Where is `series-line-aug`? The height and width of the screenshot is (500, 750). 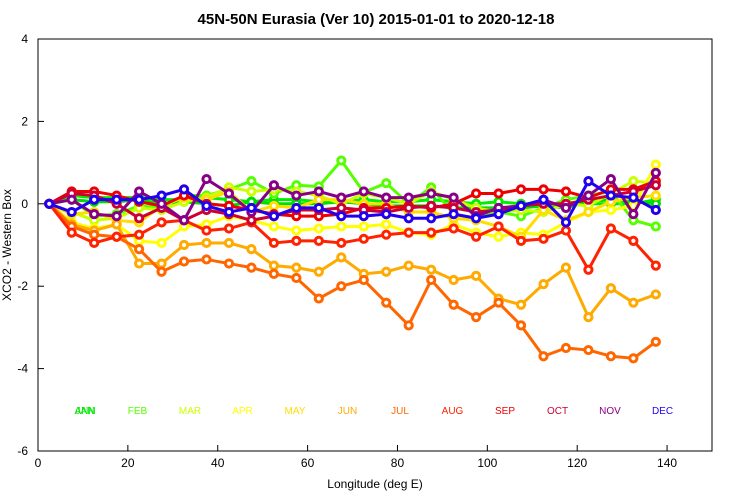
series-line-aug is located at coordinates (352, 237).